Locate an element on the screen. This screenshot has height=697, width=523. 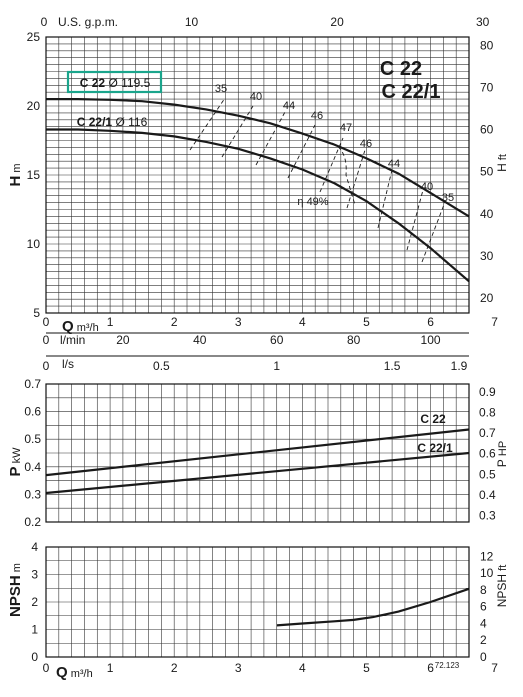
head-ytick: 15 is located at coordinates (34, 175).